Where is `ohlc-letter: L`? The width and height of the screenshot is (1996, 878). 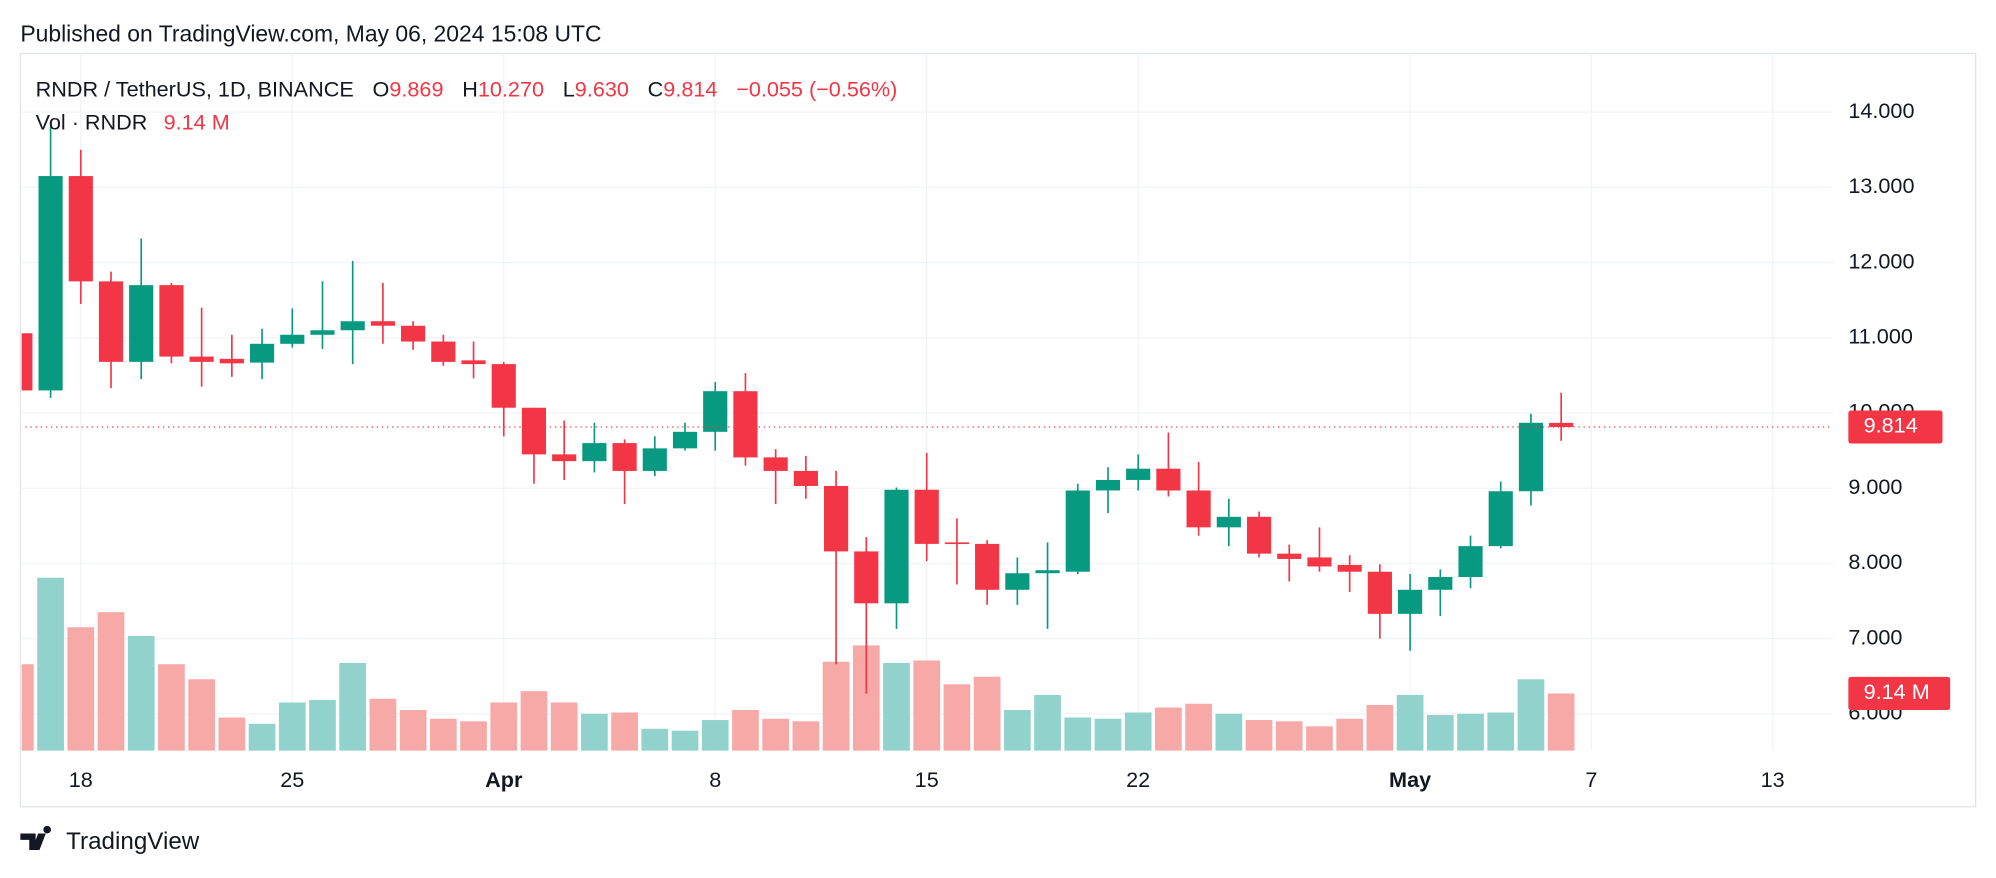 ohlc-letter: L is located at coordinates (569, 88).